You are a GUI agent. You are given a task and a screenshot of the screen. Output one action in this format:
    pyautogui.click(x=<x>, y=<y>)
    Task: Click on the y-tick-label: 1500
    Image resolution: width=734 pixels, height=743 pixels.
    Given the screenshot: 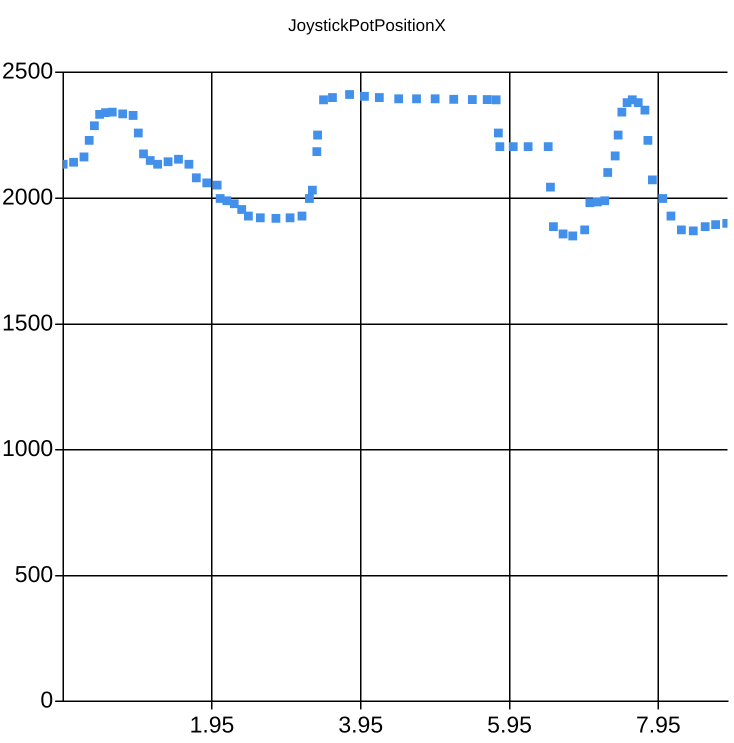 What is the action you would take?
    pyautogui.click(x=28, y=322)
    